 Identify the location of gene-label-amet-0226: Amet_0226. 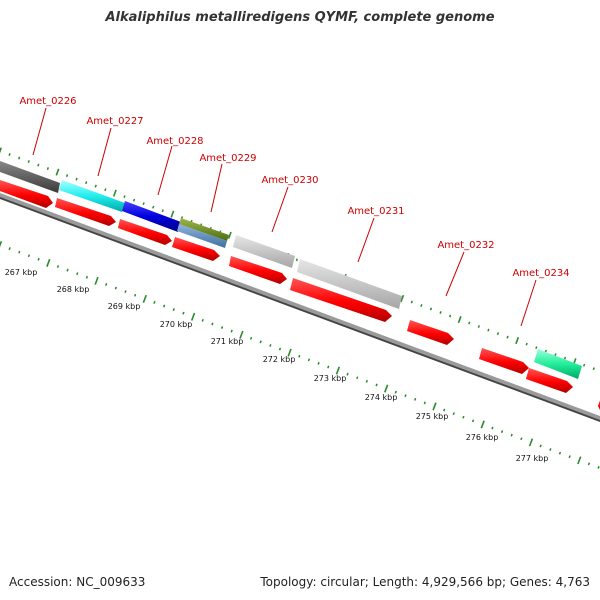
(47, 101).